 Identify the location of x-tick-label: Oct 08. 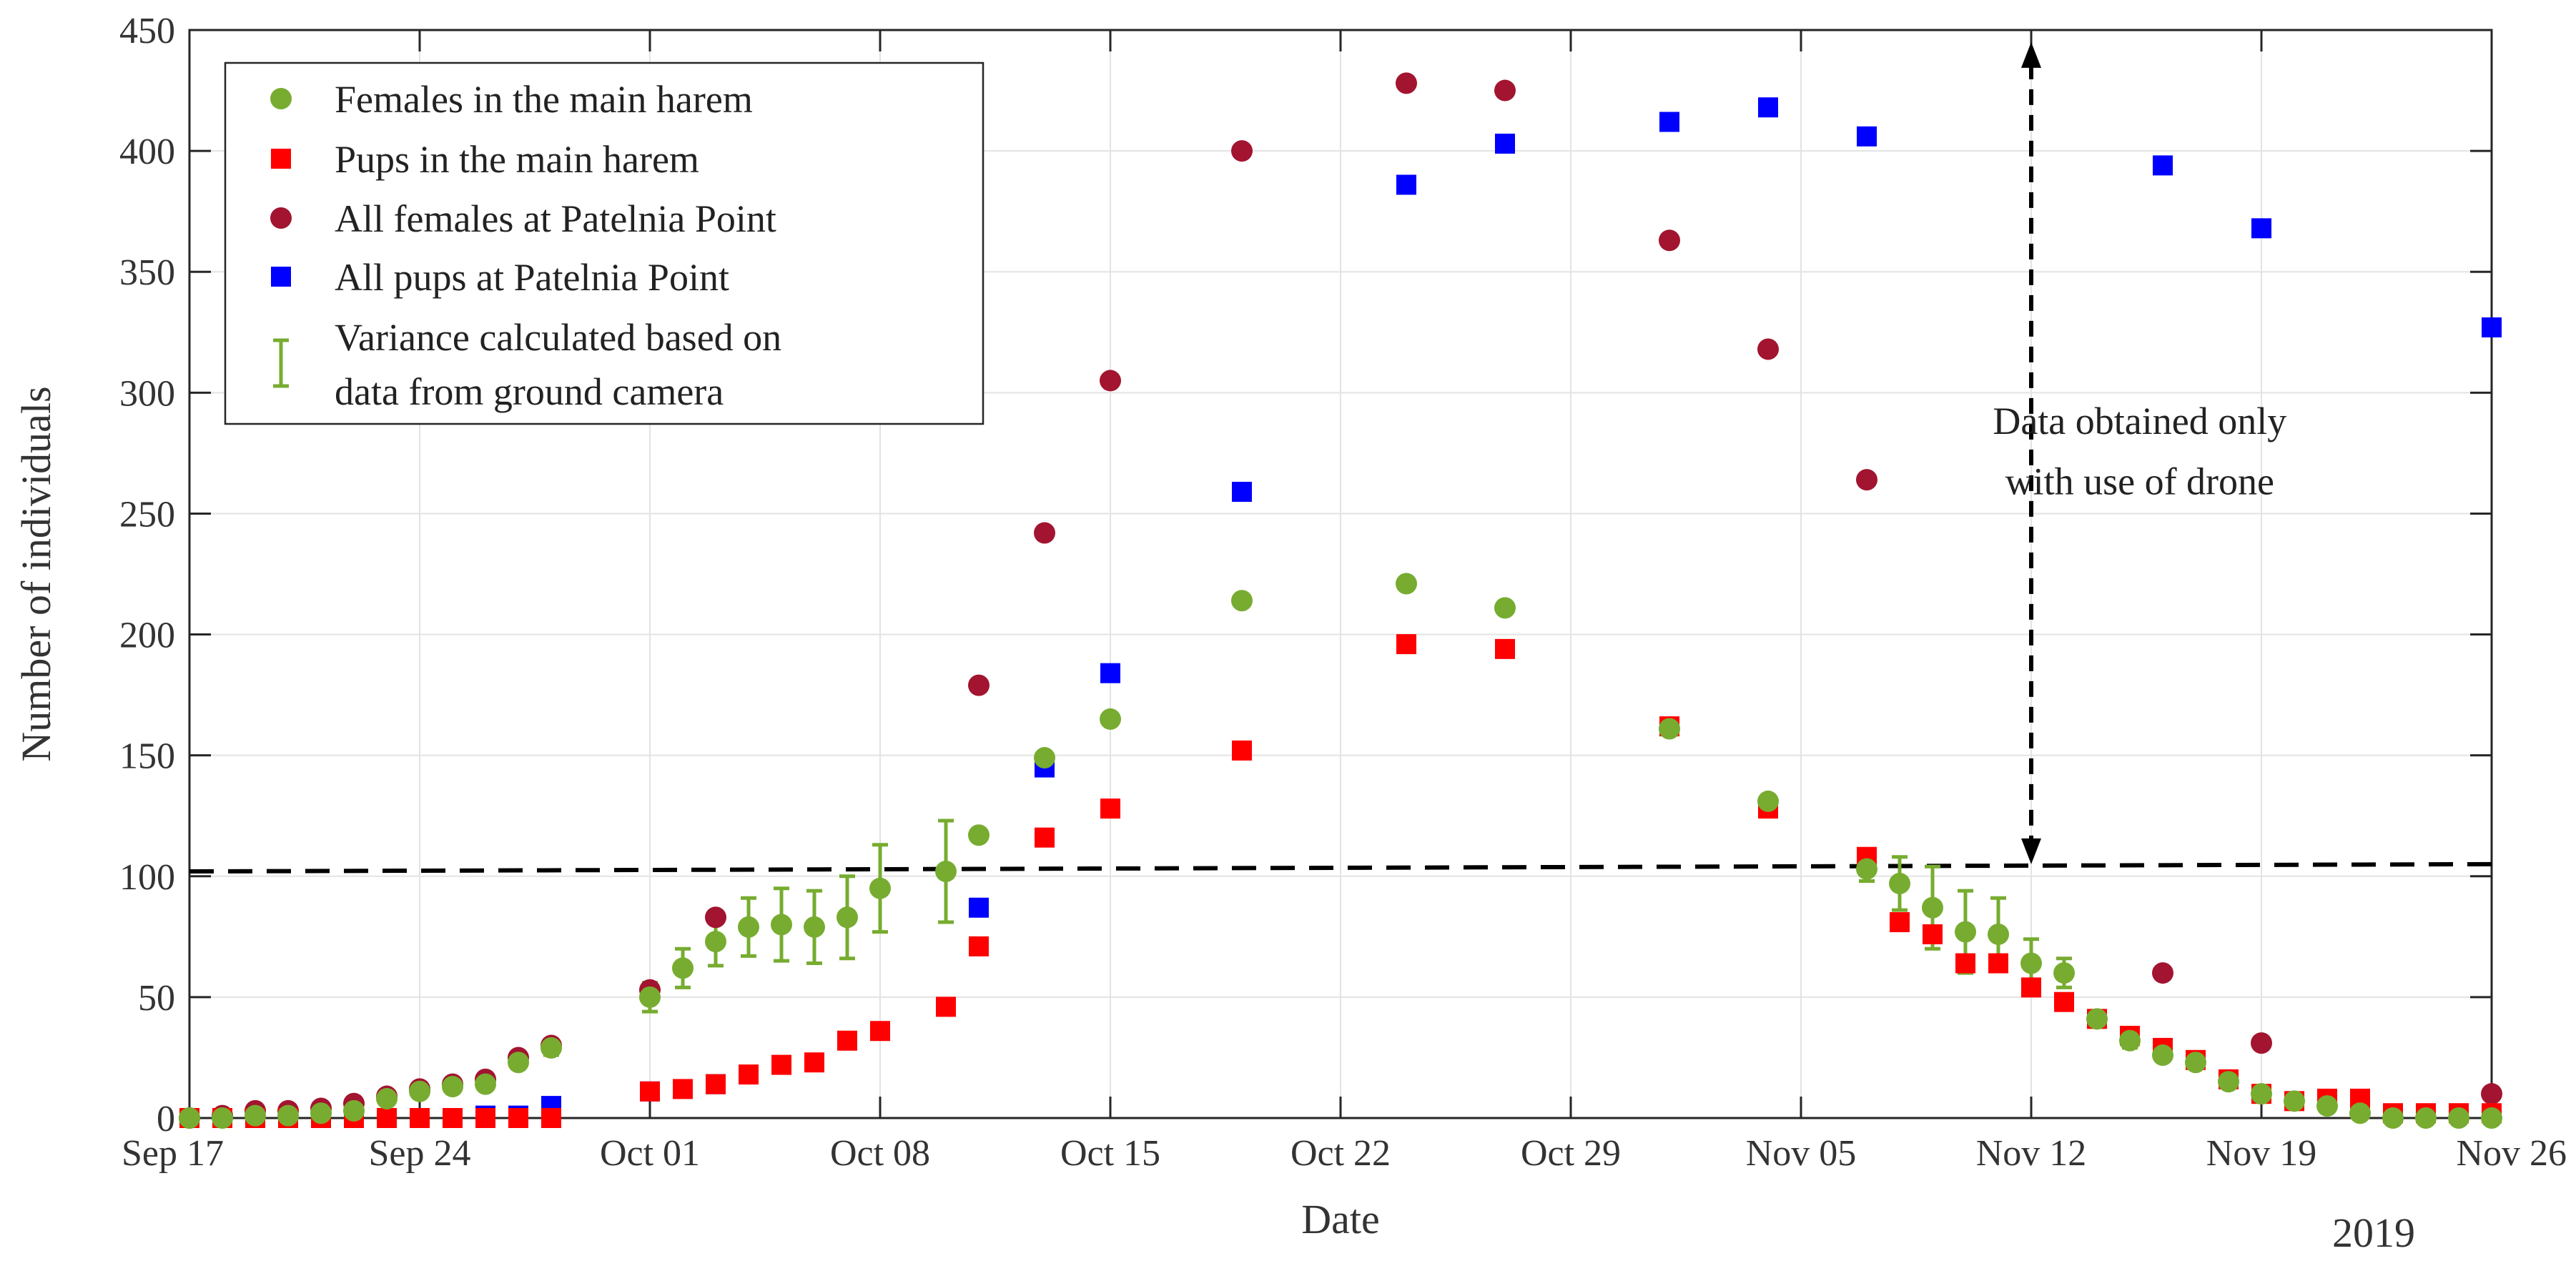
(880, 1153).